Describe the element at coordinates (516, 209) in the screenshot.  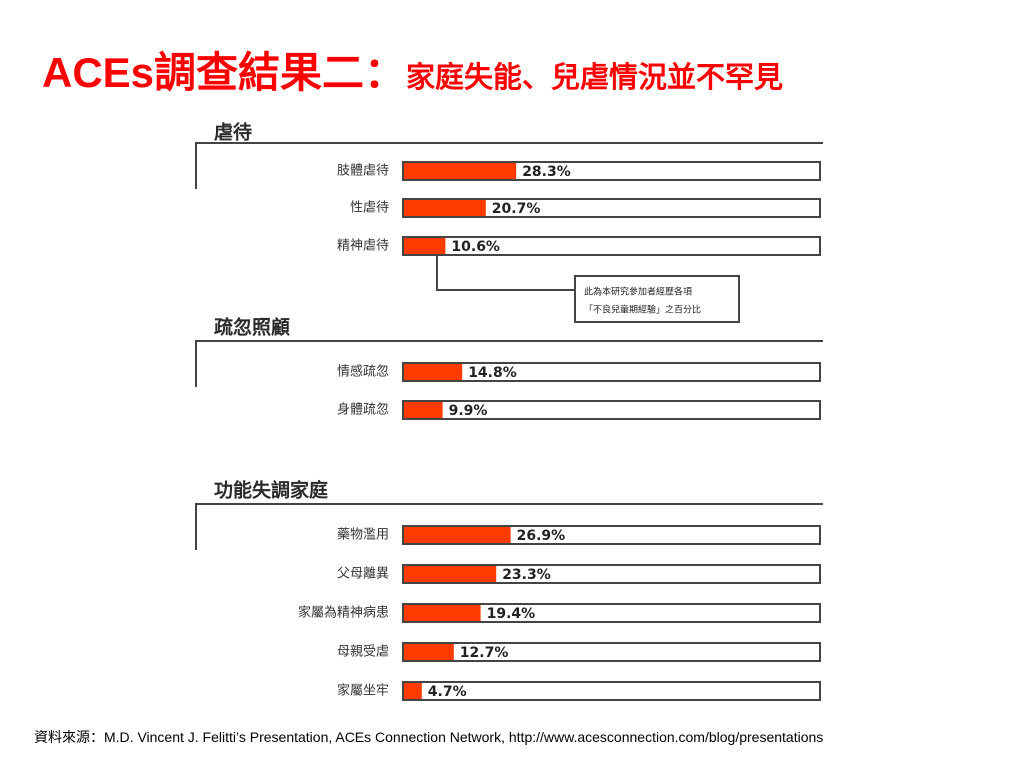
I see `data-label: 20.7%` at that location.